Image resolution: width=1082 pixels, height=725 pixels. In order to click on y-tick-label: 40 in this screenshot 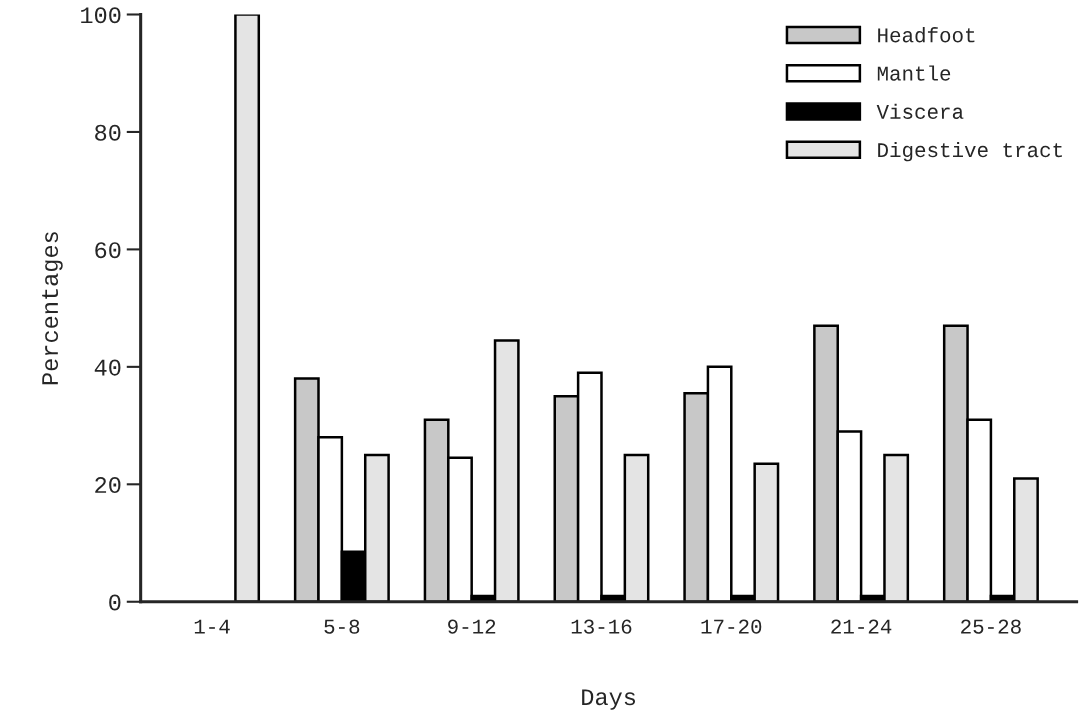, I will do `click(107, 367)`.